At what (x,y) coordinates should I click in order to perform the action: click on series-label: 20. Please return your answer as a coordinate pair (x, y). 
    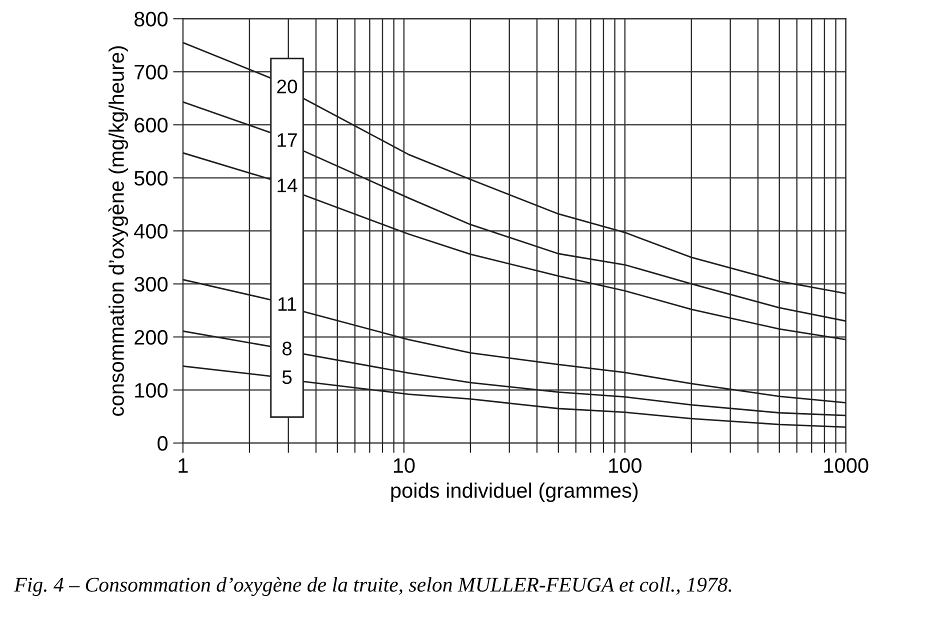
    Looking at the image, I should click on (287, 87).